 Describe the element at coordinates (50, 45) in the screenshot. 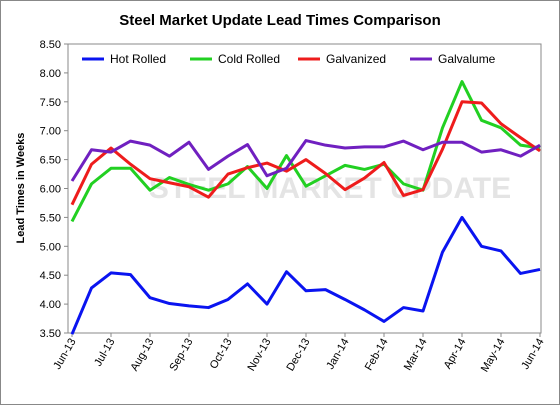

I see `y-tick-label: 8.50` at that location.